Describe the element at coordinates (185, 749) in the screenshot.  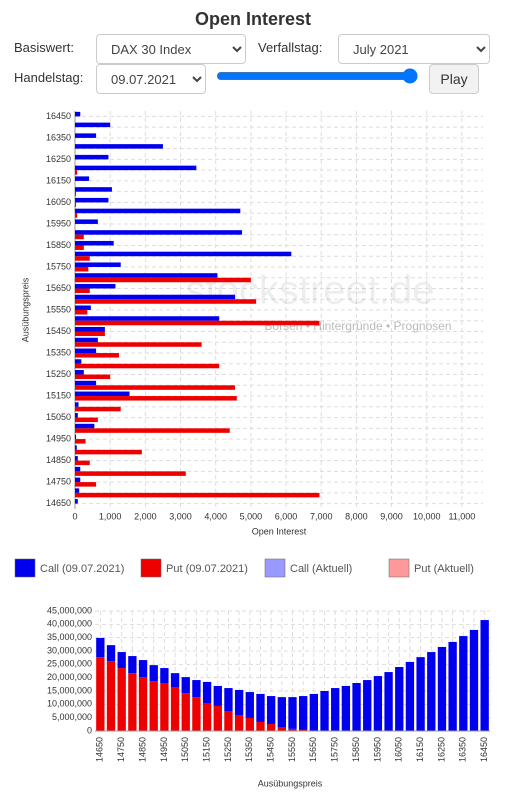
I see `x-tick-label: 15050` at that location.